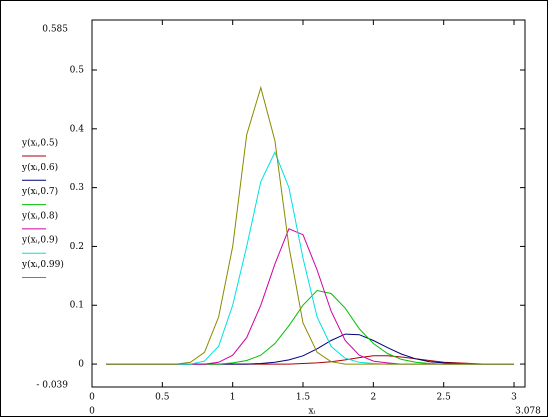  Describe the element at coordinates (77, 306) in the screenshot. I see `y-tick-label: 0.1` at that location.